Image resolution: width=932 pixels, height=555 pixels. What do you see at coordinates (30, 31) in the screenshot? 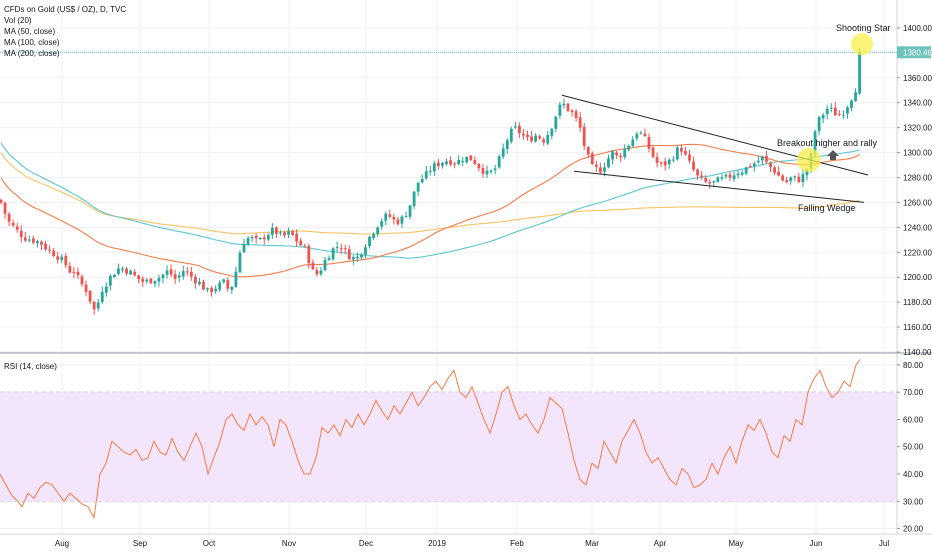
I see `indicator-ma50: MA (50, close)` at bounding box center [30, 31].